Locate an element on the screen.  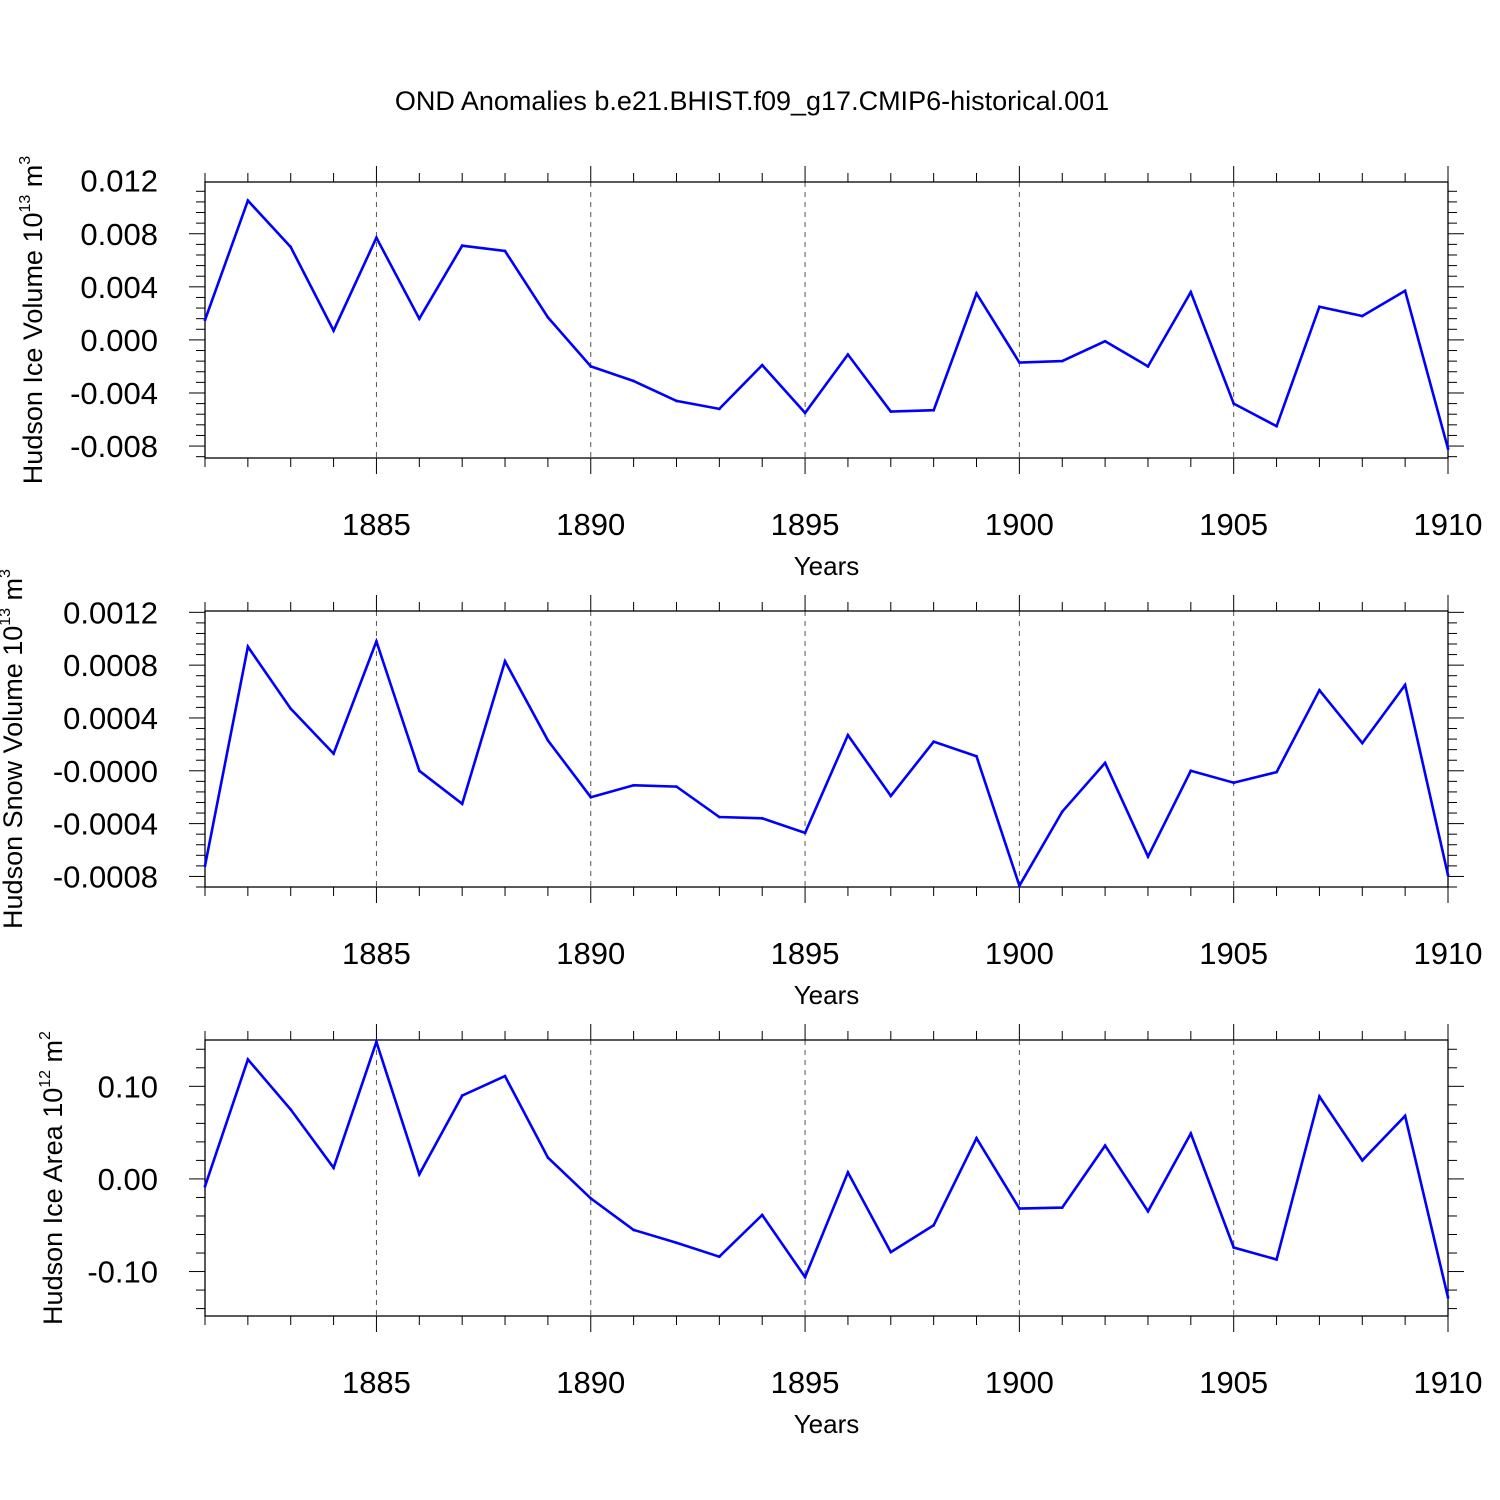
y-tick-label: -0.0004 is located at coordinates (105, 824).